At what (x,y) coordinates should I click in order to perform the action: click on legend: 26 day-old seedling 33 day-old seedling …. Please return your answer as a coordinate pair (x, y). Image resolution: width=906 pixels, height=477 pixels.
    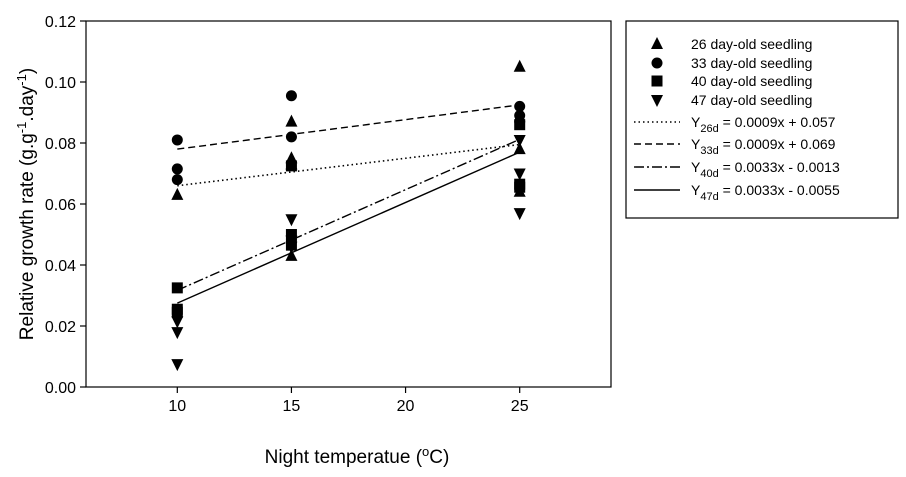
    Looking at the image, I should click on (737, 119).